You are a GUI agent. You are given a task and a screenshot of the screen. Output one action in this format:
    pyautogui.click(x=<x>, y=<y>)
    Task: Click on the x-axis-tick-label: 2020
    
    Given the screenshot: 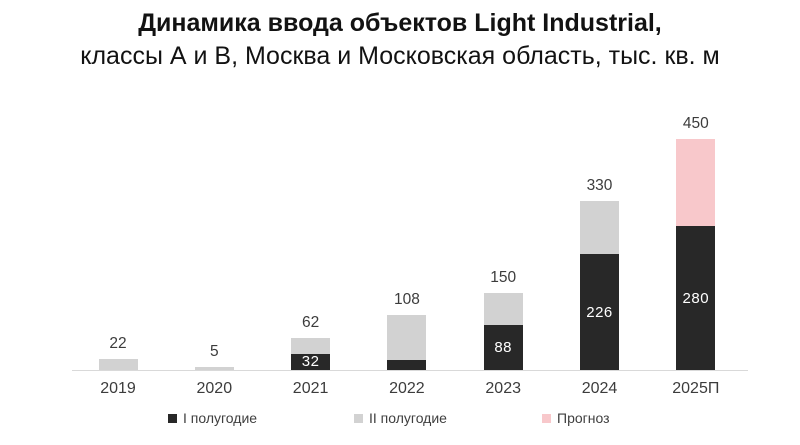 What is the action you would take?
    pyautogui.click(x=214, y=388)
    